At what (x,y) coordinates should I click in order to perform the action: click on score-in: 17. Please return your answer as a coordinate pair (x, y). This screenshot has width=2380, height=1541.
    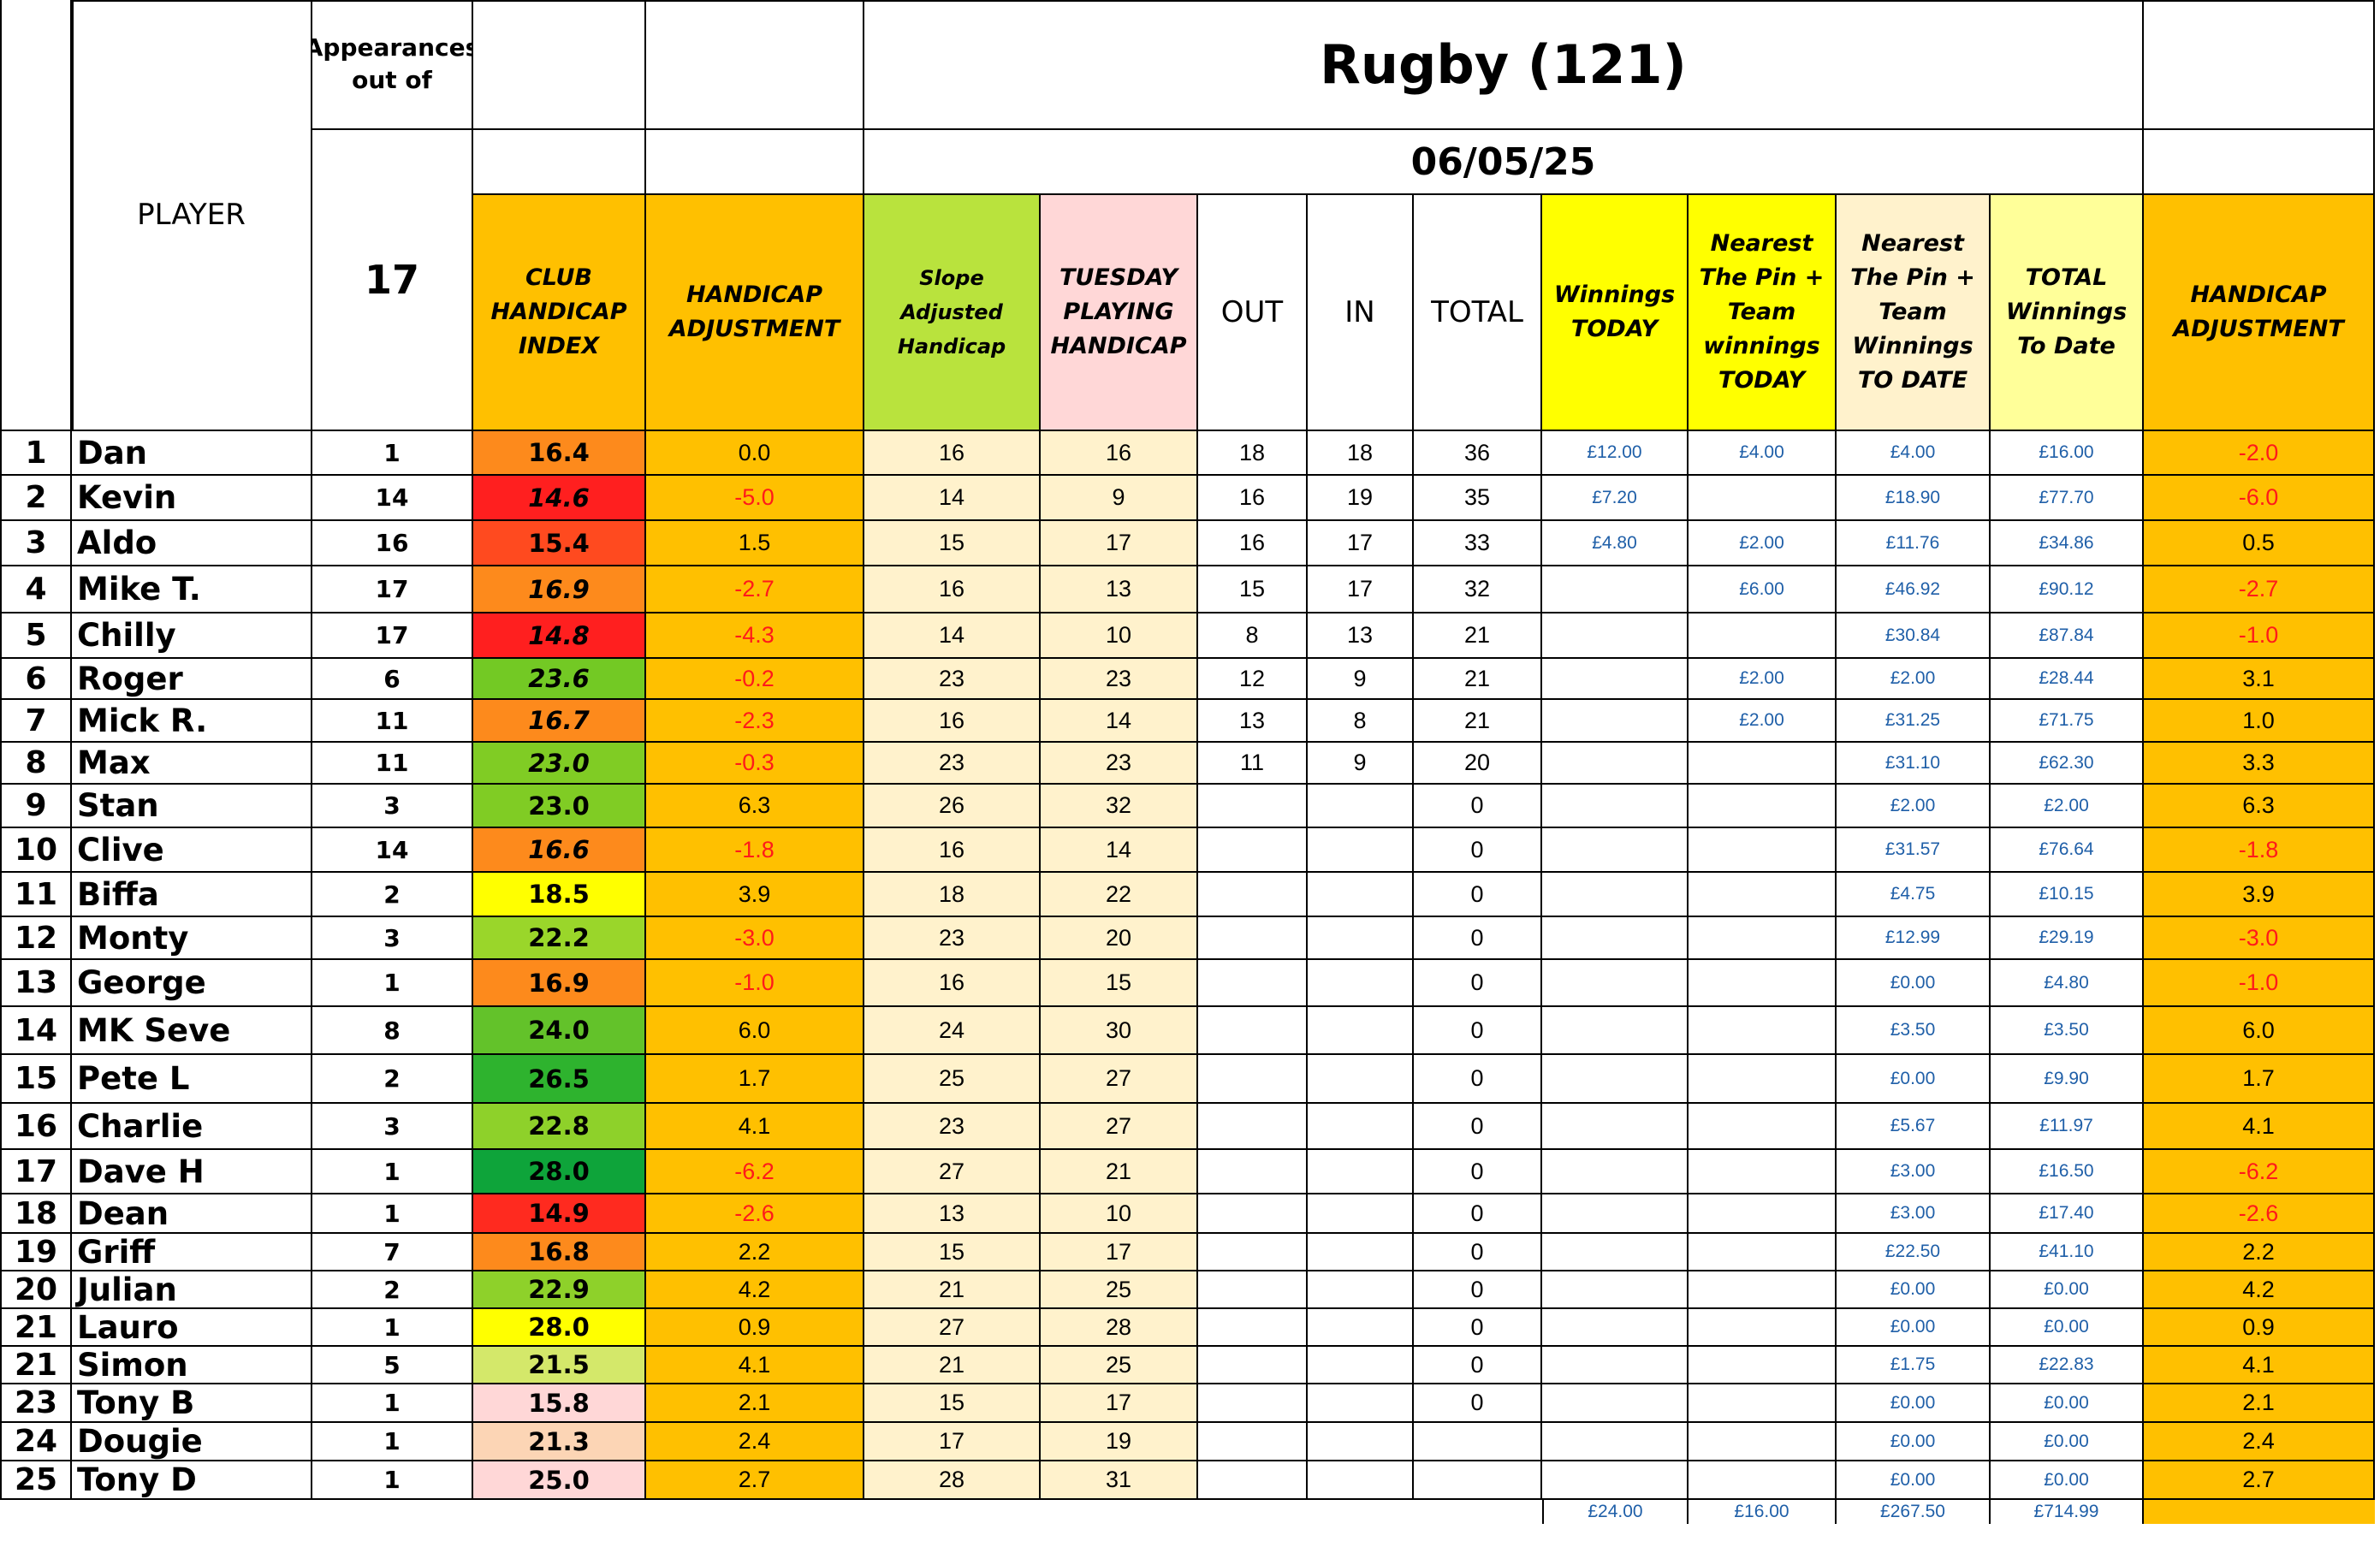
    Looking at the image, I should click on (1361, 543).